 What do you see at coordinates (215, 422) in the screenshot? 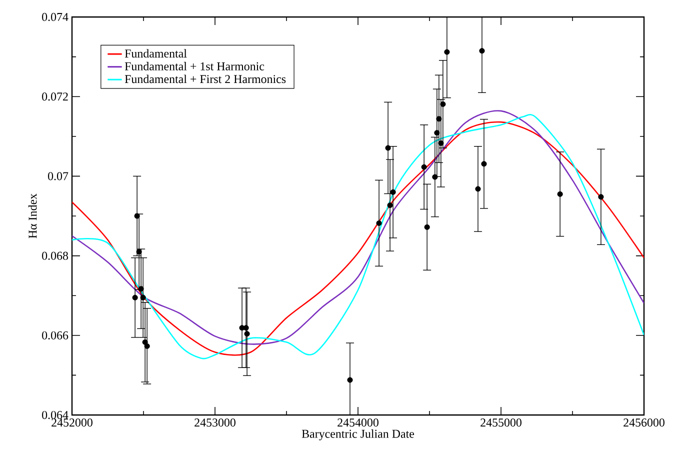
I see `x-tick-label: 2453000` at bounding box center [215, 422].